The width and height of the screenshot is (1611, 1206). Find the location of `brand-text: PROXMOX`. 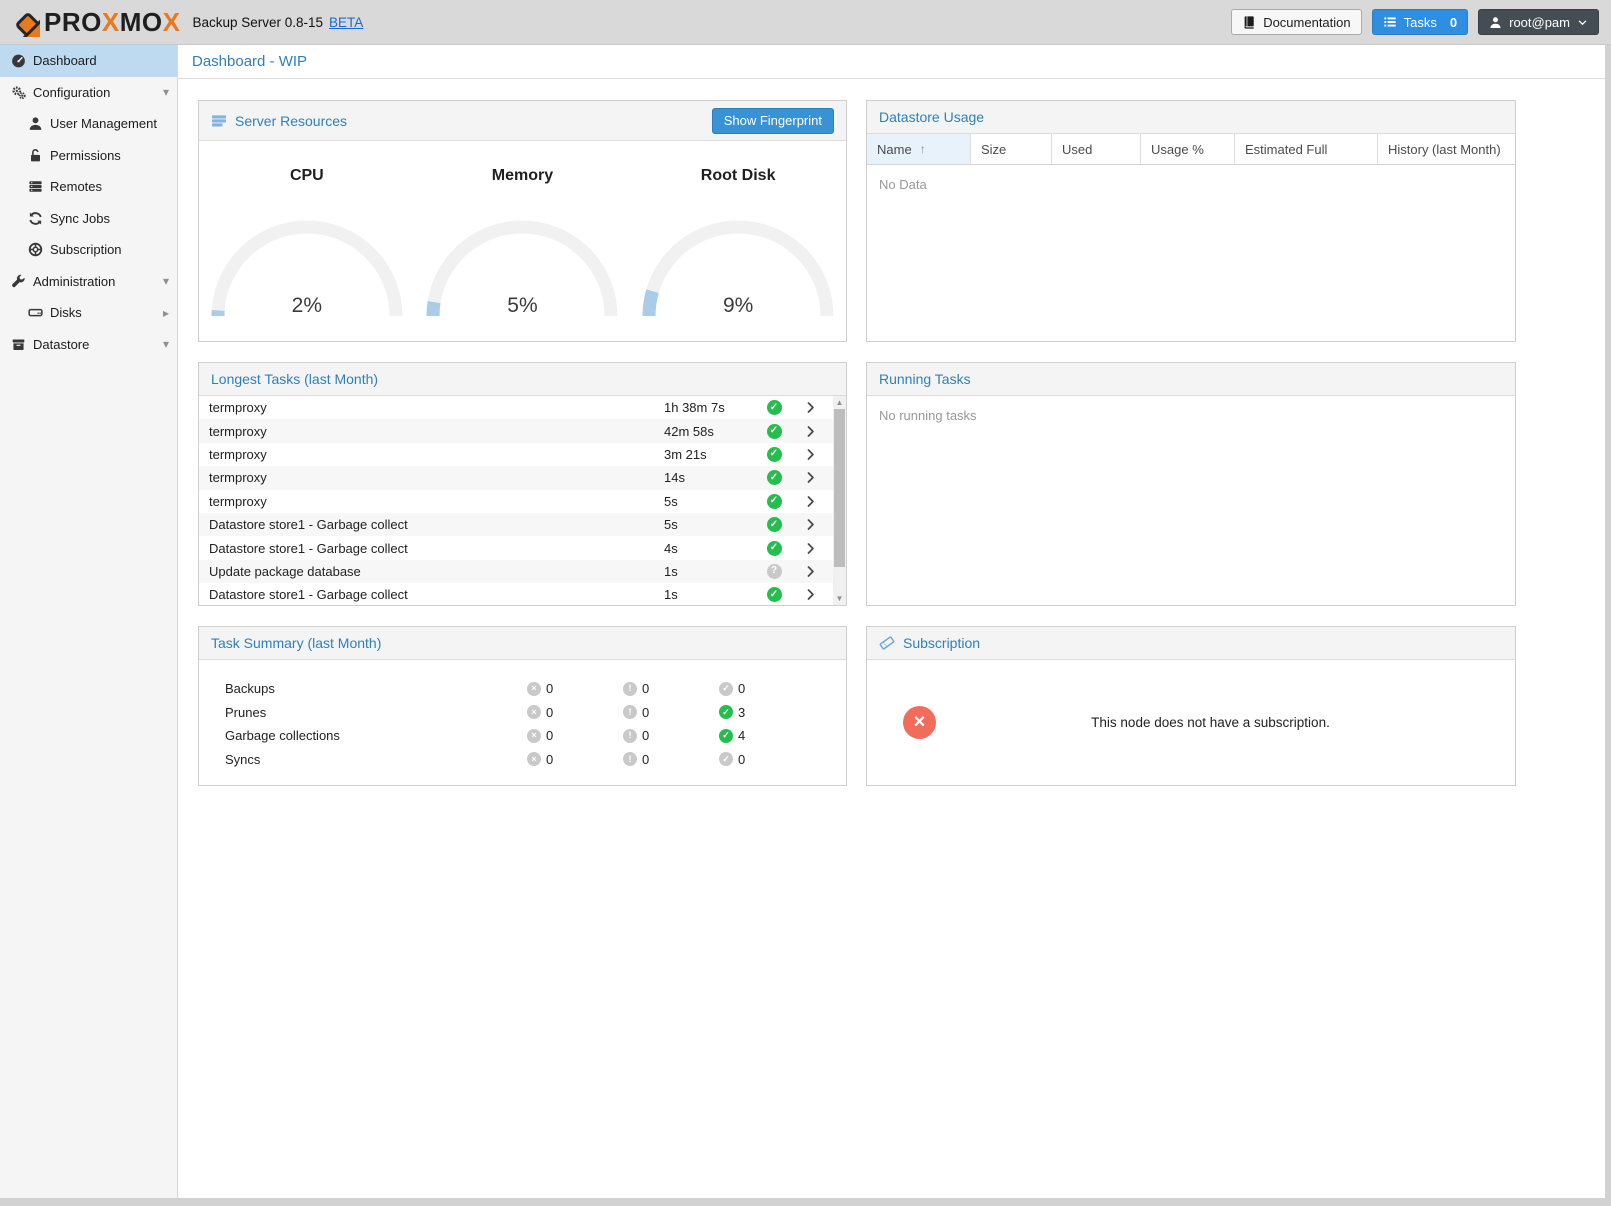

brand-text: PROXMOX is located at coordinates (112, 22).